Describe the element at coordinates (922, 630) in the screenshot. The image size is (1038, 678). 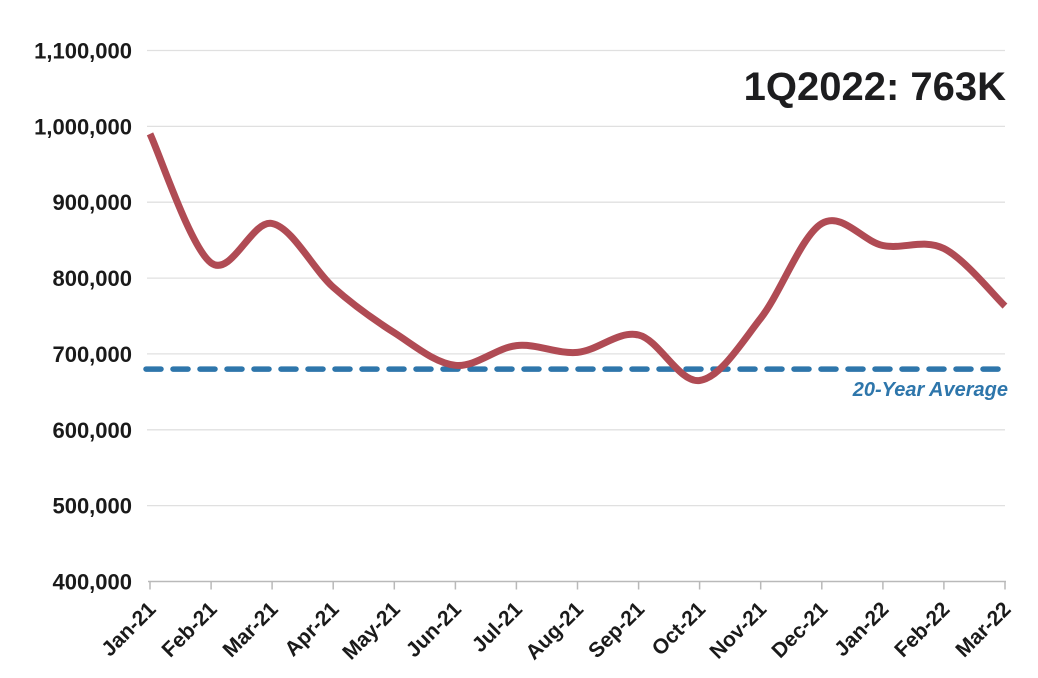
I see `x-axis-tick-label: Feb-22` at that location.